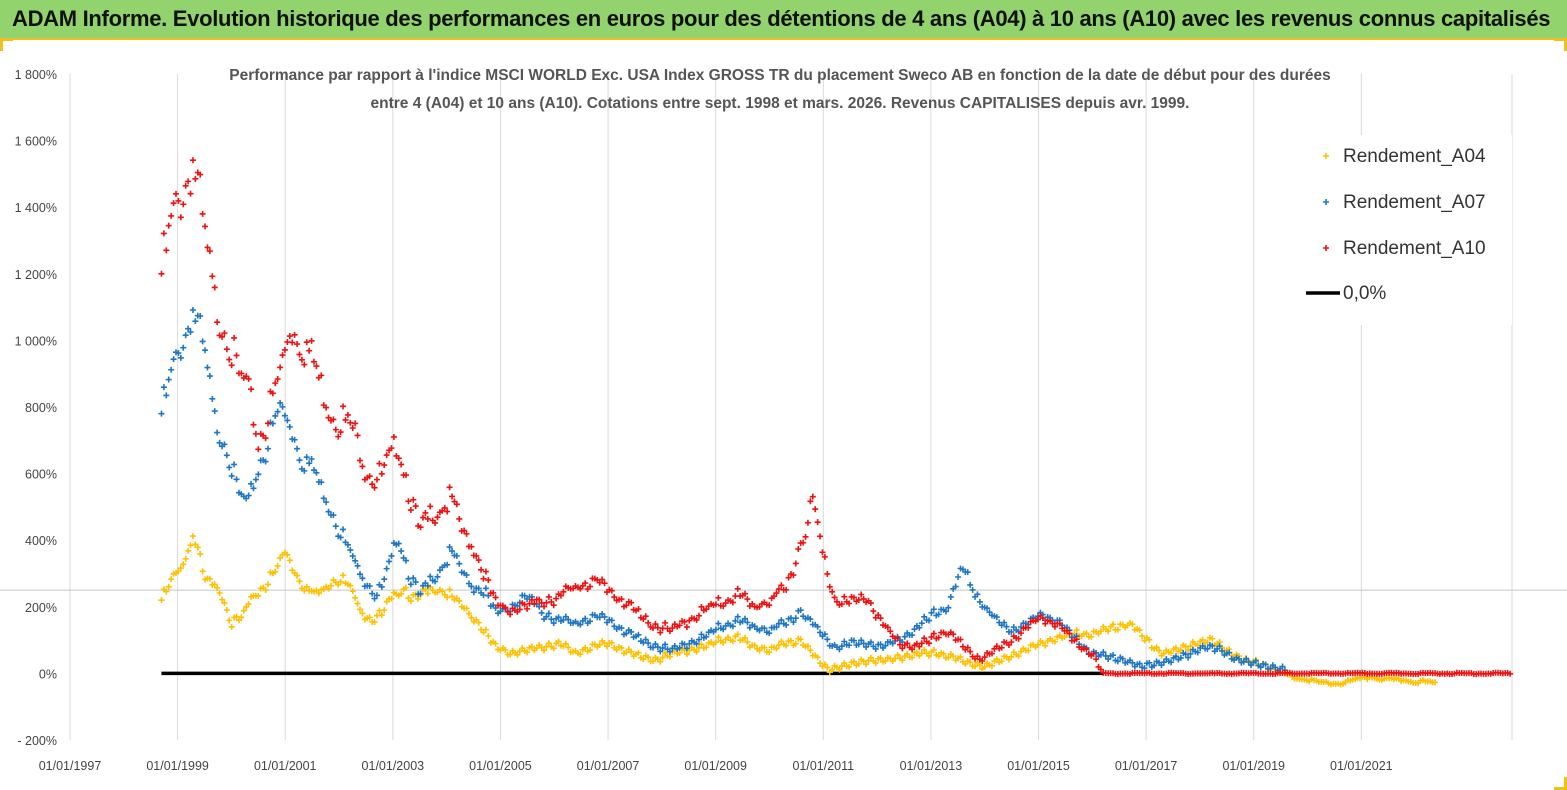 This screenshot has height=790, width=1567. Describe the element at coordinates (285, 766) in the screenshot. I see `x-tick-label: 01/01/2001` at that location.